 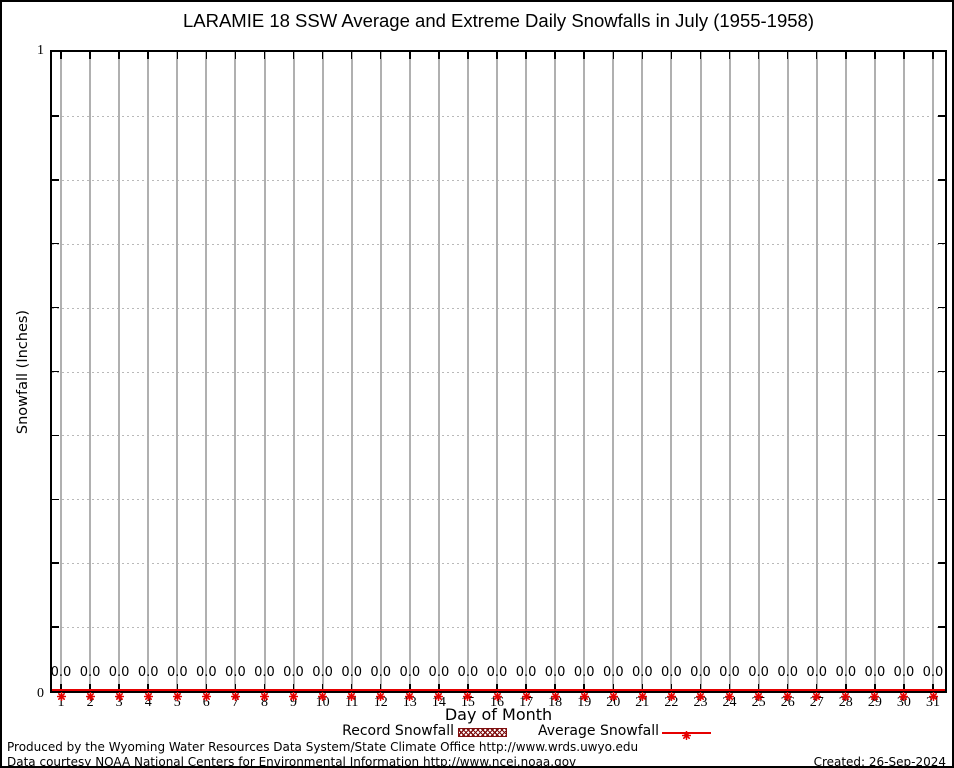 I want to click on x-axis-title: Day of Month, so click(x=498, y=714).